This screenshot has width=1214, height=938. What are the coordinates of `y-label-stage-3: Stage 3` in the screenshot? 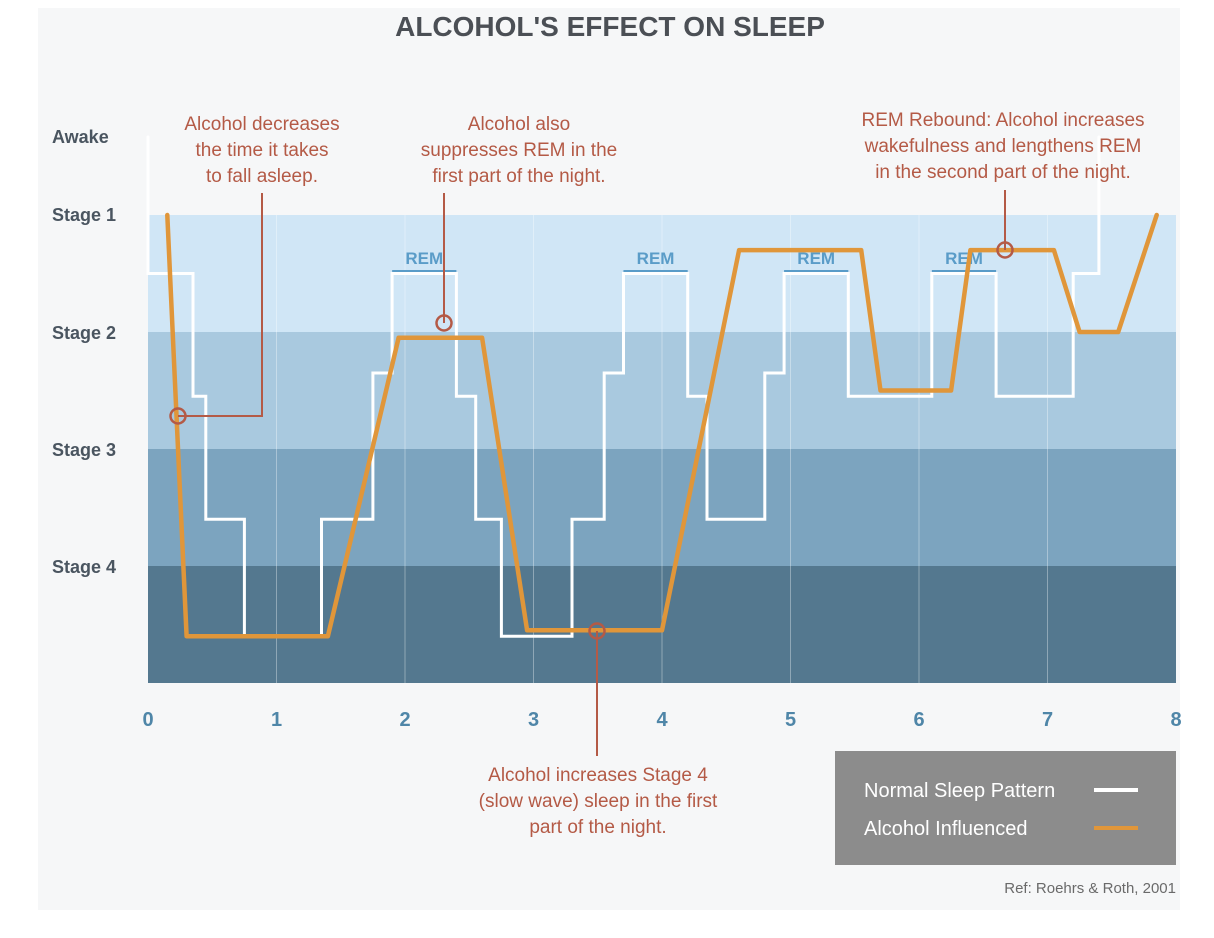 It's located at (84, 450).